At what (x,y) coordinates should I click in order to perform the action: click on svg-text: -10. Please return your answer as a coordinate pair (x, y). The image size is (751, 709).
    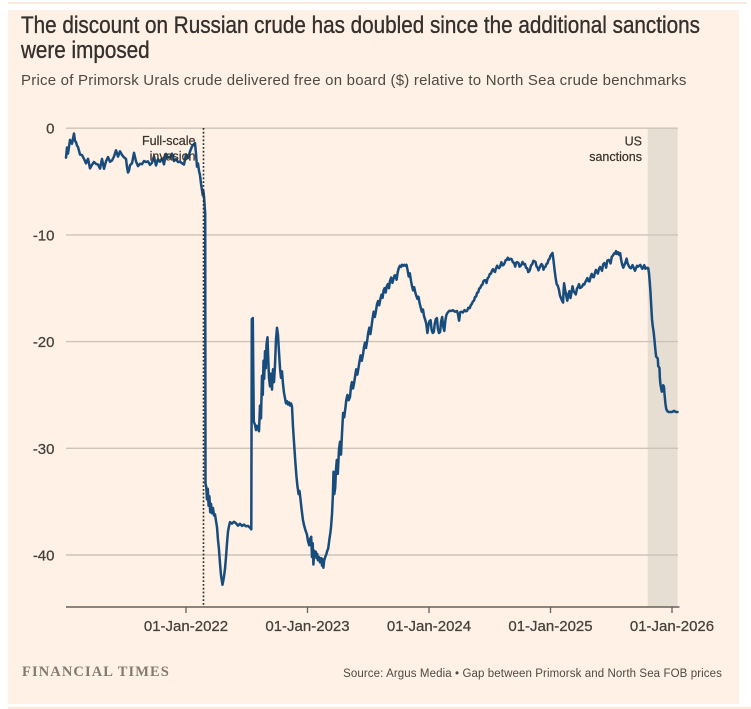
    Looking at the image, I should click on (44, 235).